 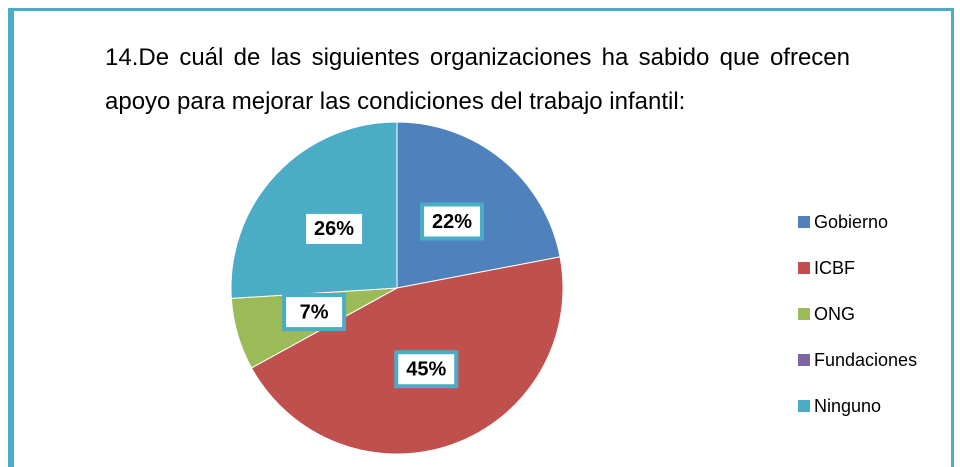 What do you see at coordinates (847, 406) in the screenshot?
I see `legend-label: Ninguno` at bounding box center [847, 406].